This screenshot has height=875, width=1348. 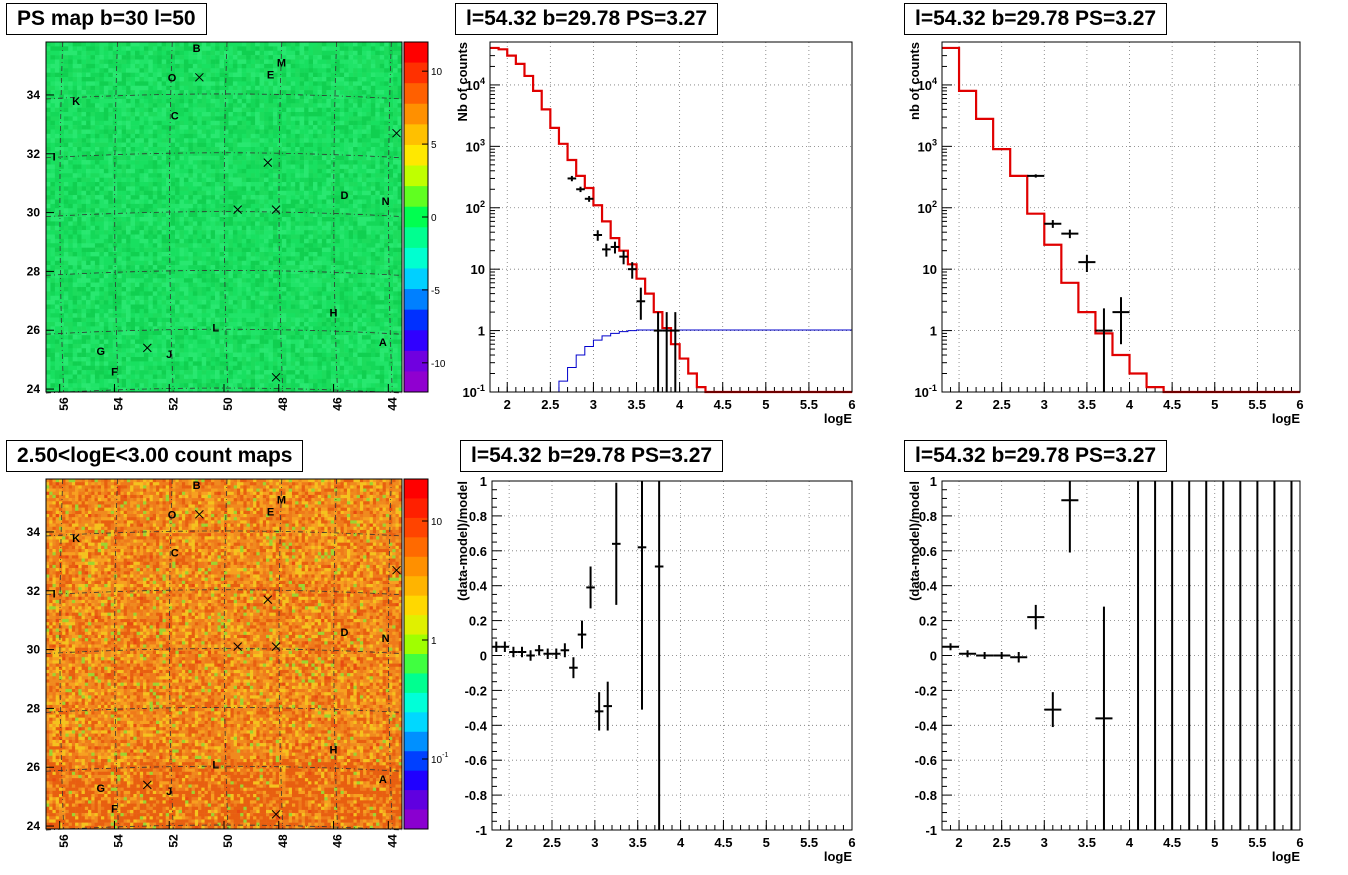 I want to click on ps-map-title: PS map b=30 l=50, so click(x=106, y=19).